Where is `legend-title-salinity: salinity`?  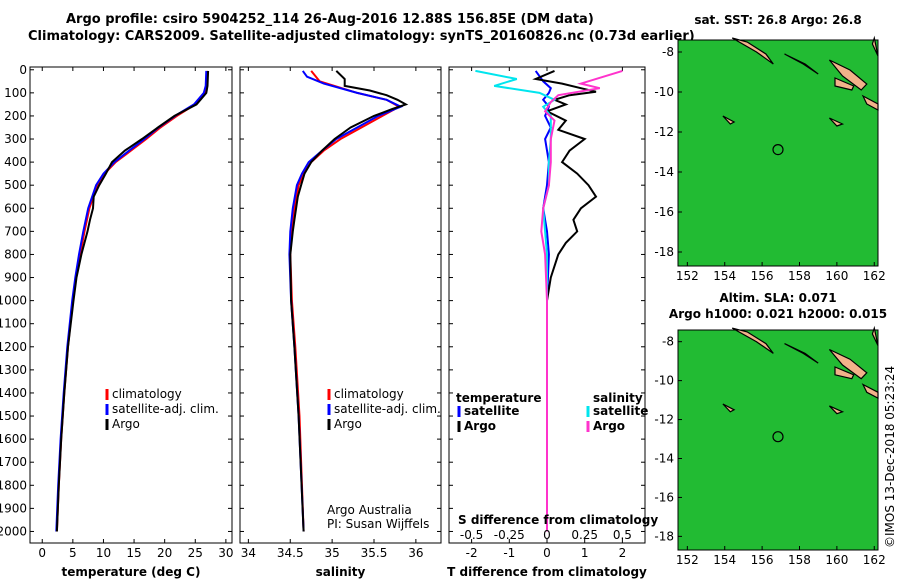
legend-title-salinity: salinity is located at coordinates (618, 398).